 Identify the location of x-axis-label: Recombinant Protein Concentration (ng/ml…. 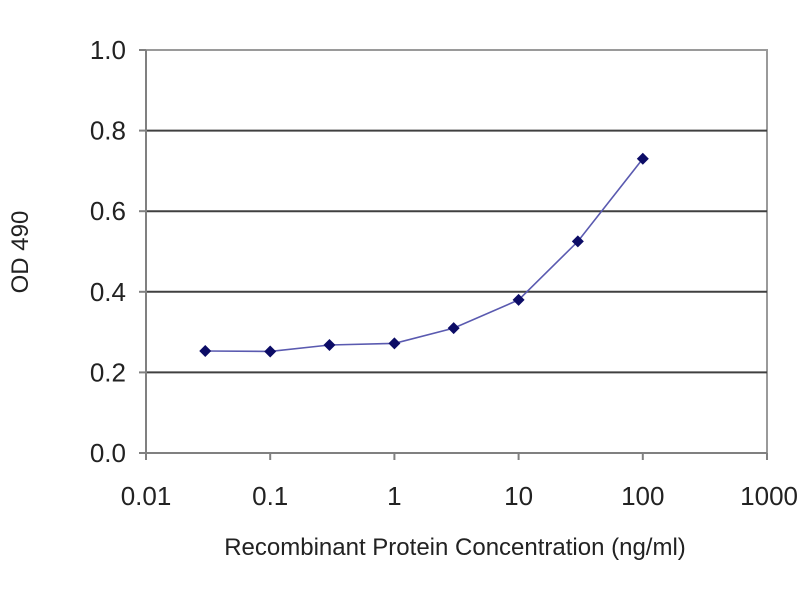
(455, 547).